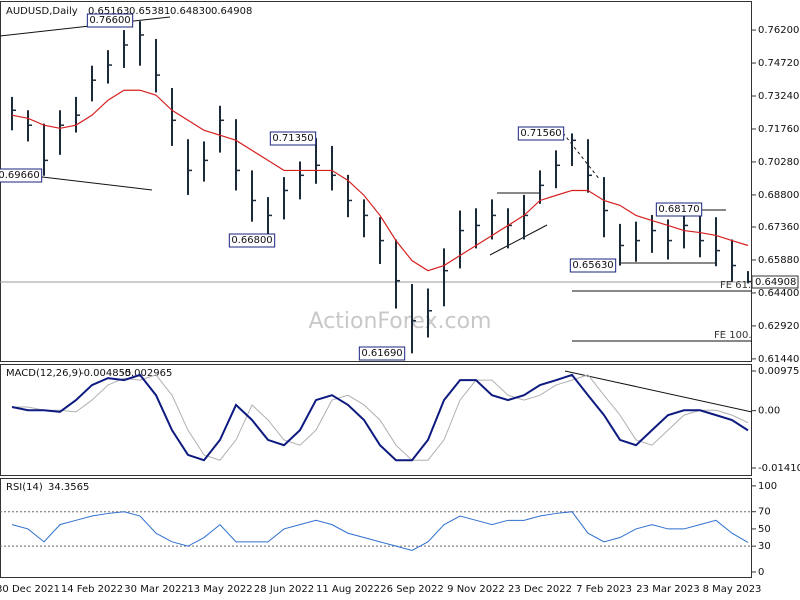 The image size is (800, 600). I want to click on rsi-title: RSI(14), so click(24, 487).